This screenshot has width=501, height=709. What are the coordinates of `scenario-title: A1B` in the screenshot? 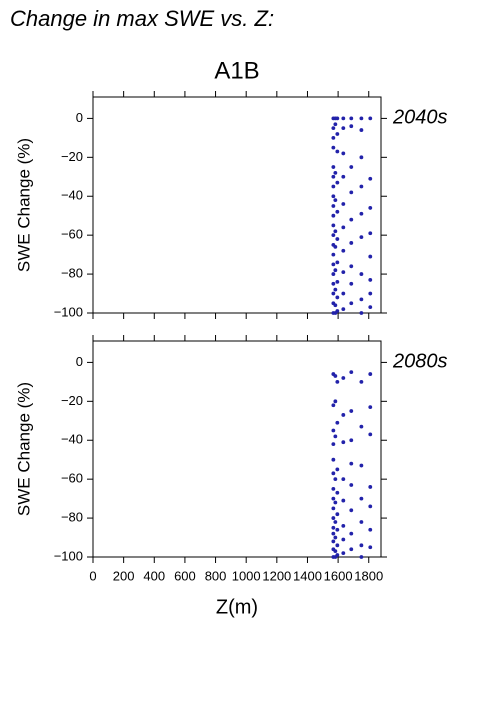 It's located at (236, 70).